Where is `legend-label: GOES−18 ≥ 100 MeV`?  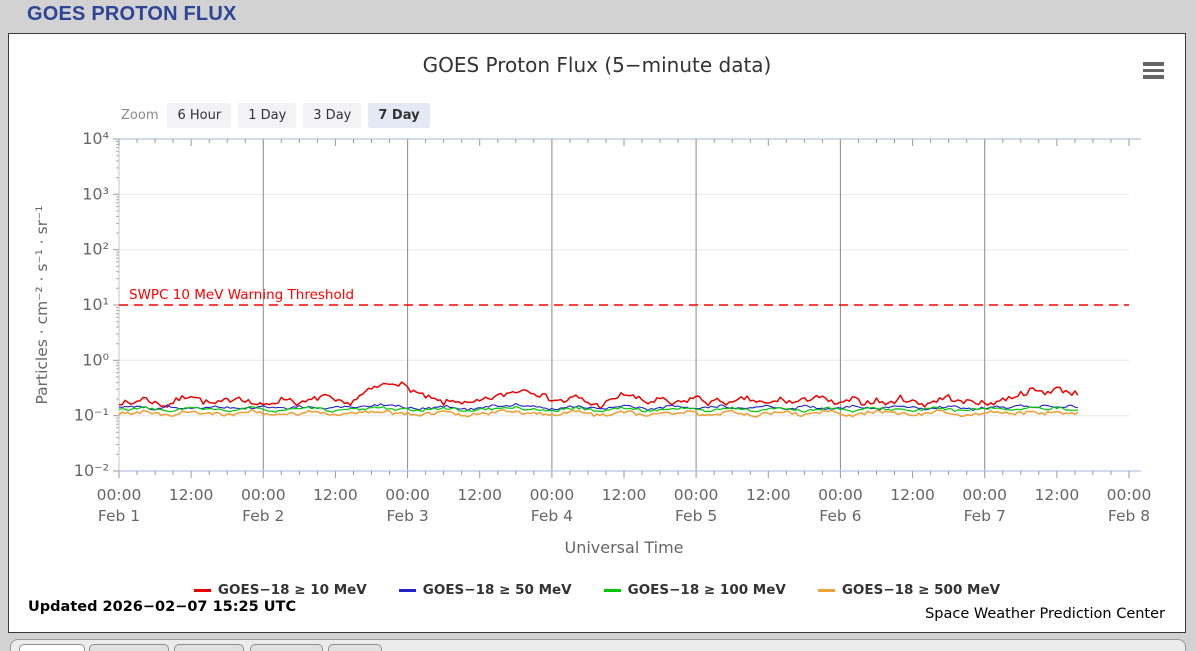 legend-label: GOES−18 ≥ 100 MeV is located at coordinates (706, 590).